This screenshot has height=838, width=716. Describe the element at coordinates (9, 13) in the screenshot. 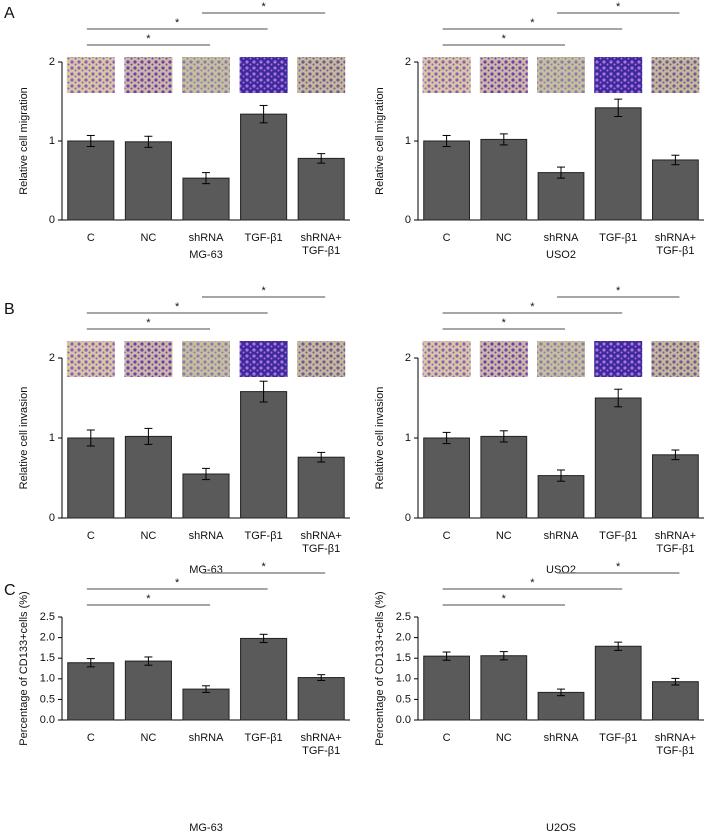

I see `panel-label: A` at that location.